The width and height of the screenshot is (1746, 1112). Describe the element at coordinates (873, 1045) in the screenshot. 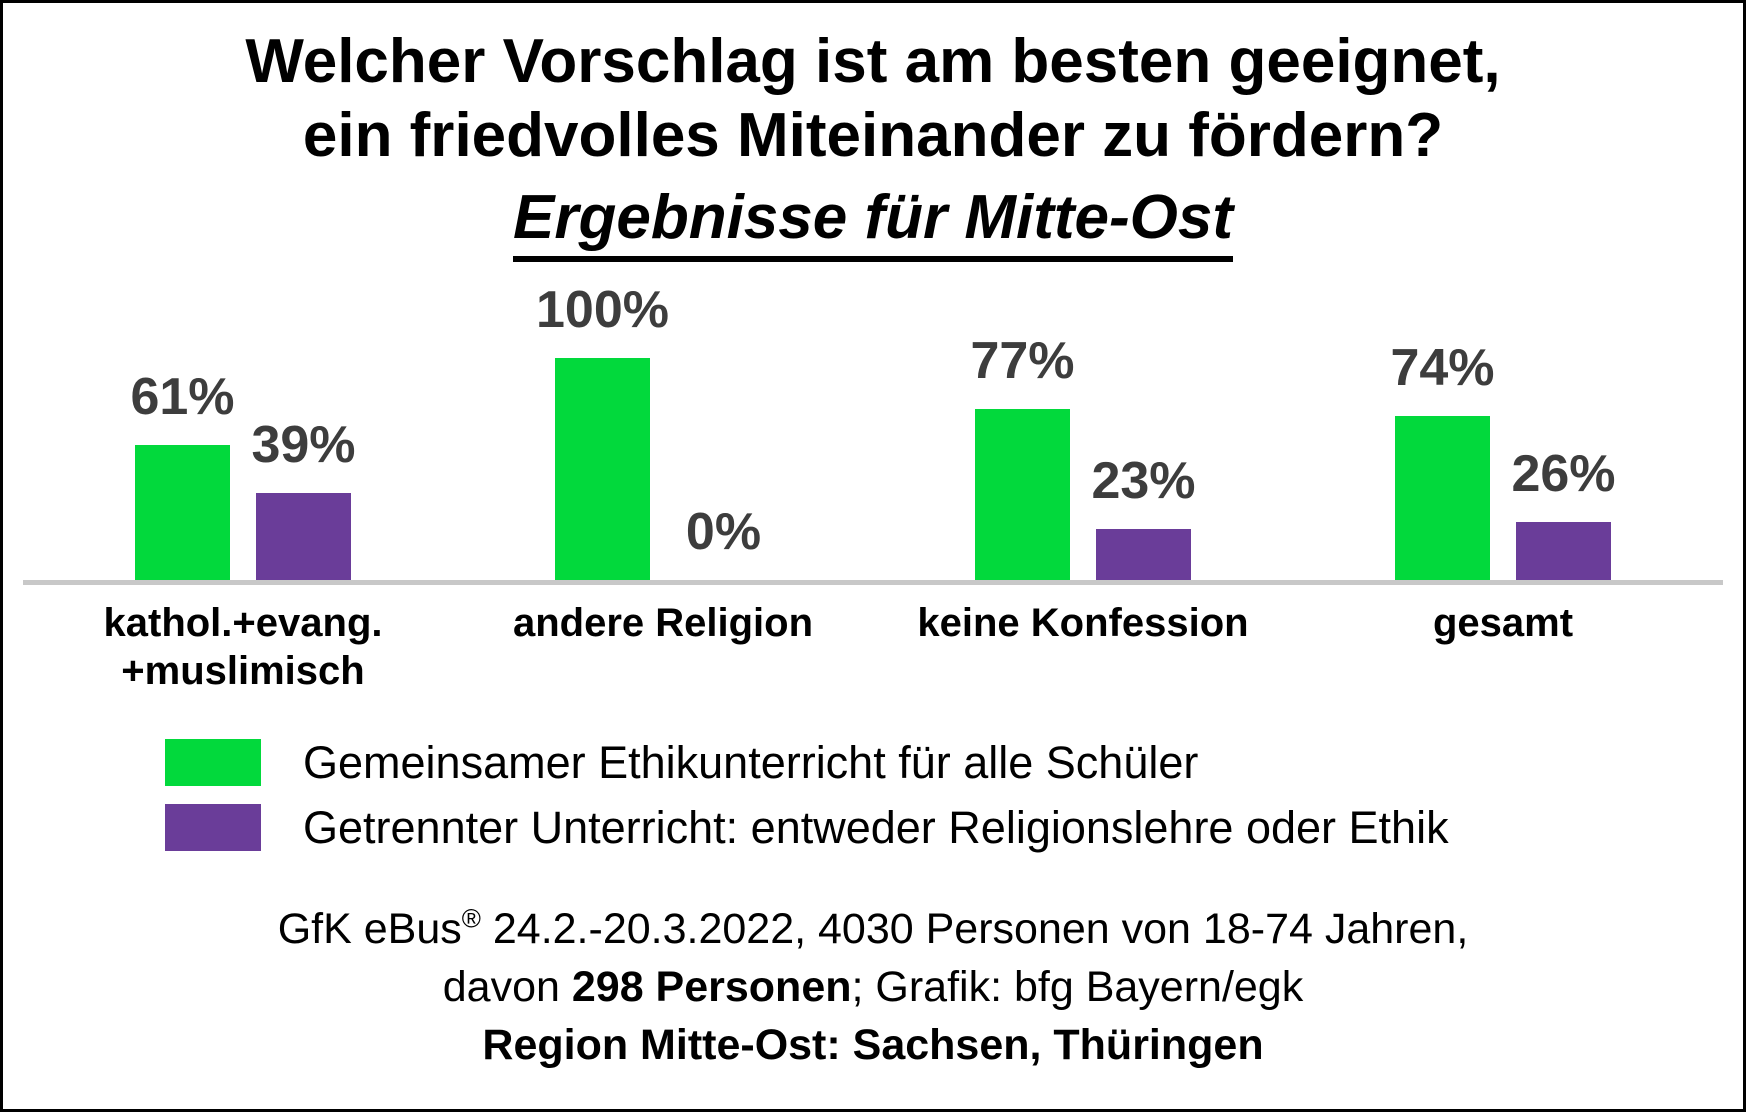

I see `region-line: Region Mitte-Ost: Sachsen, Thüringen` at that location.